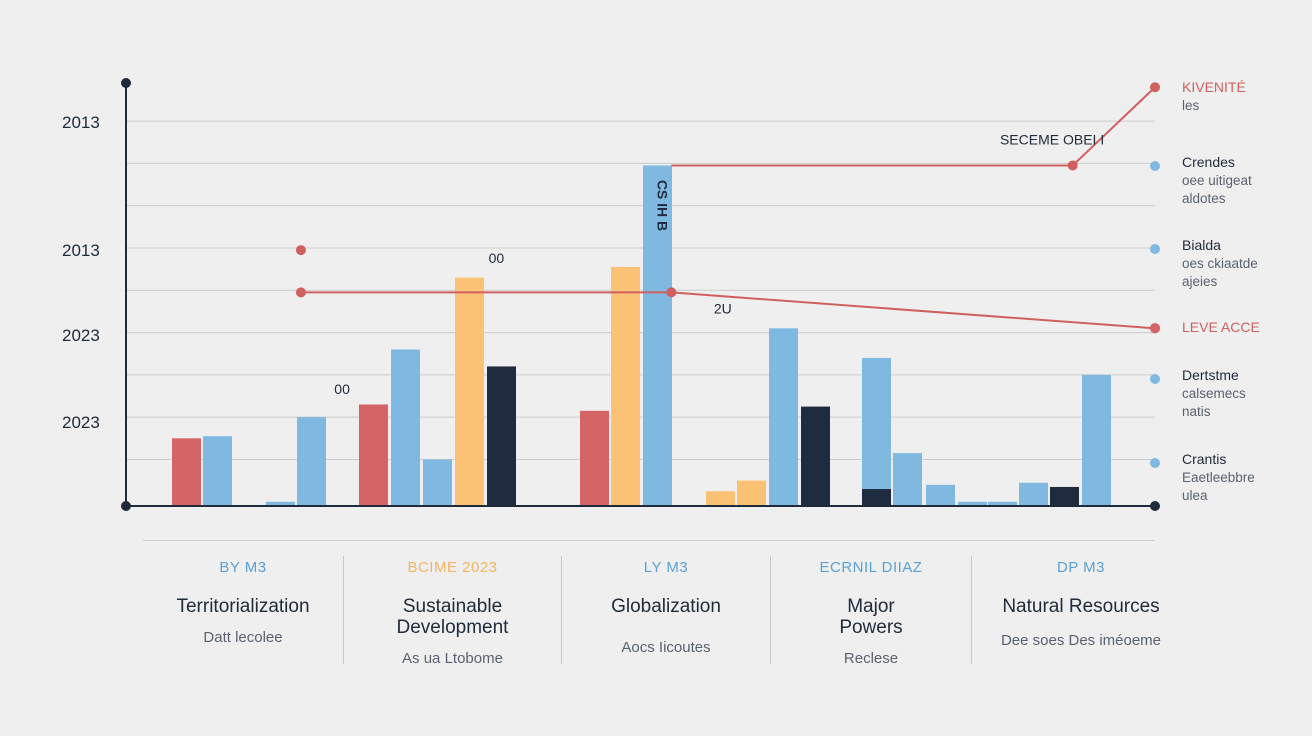 The image size is (1312, 736). Describe the element at coordinates (666, 567) in the screenshot. I see `category-code: LY M3` at that location.